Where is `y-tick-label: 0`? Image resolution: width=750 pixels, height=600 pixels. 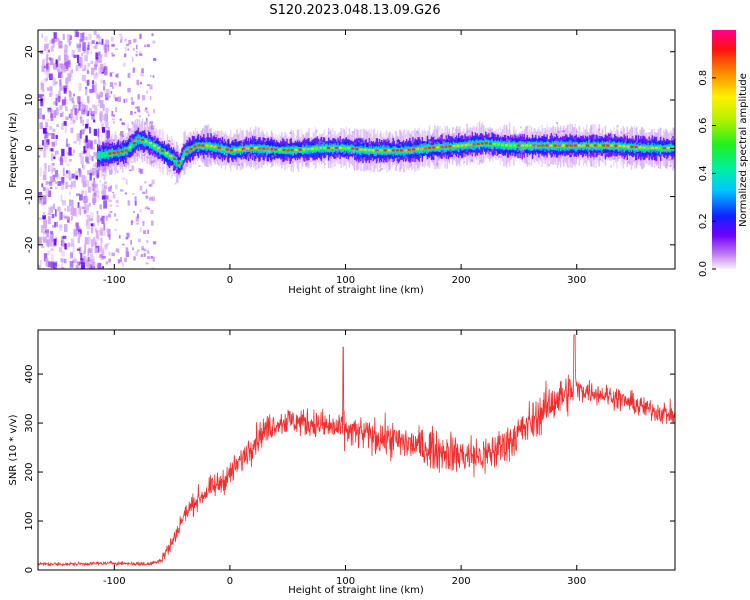 y-tick-label: 0 is located at coordinates (29, 148).